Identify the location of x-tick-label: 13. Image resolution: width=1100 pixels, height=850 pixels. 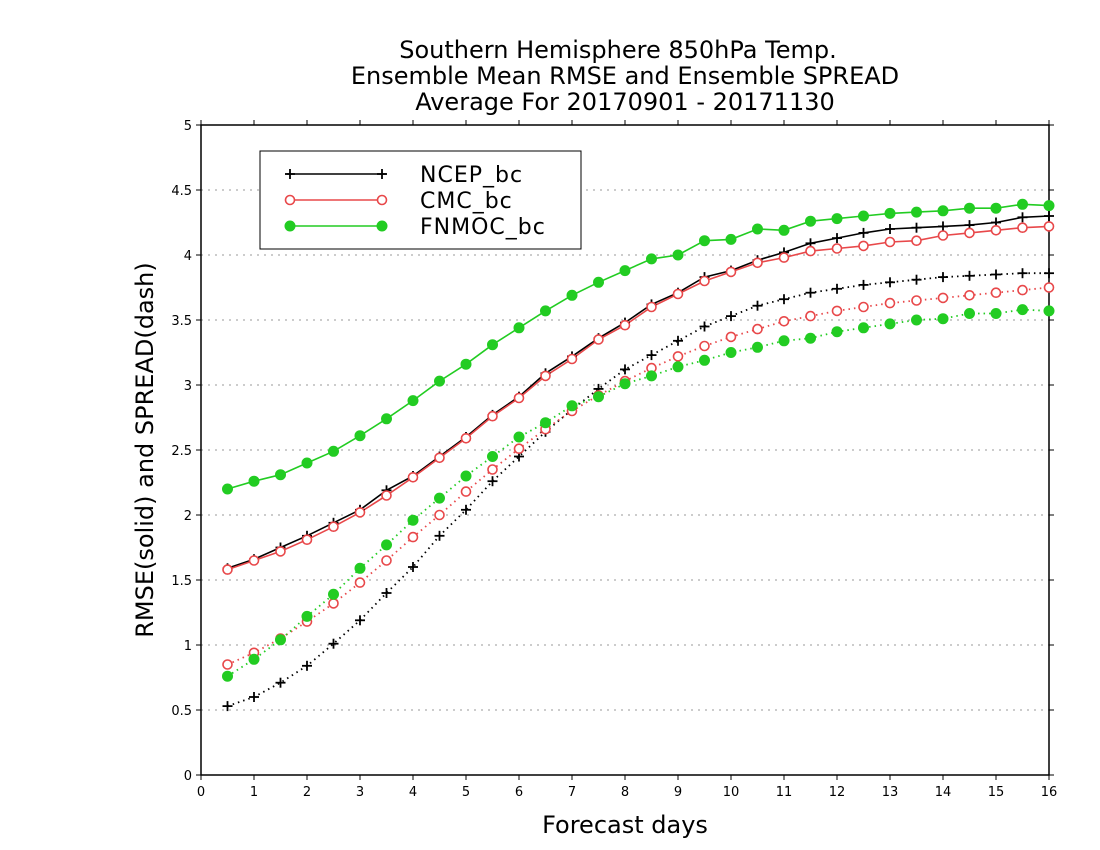
(890, 792).